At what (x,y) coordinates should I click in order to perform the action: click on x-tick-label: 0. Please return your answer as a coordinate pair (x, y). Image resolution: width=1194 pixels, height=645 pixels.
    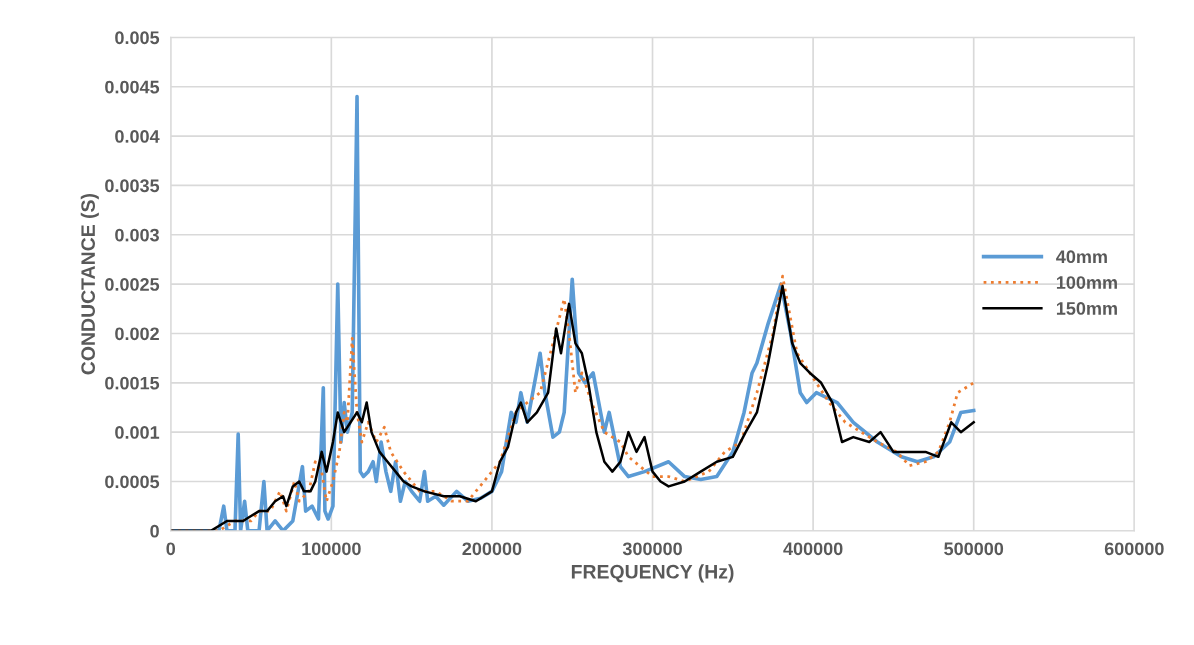
    Looking at the image, I should click on (171, 549).